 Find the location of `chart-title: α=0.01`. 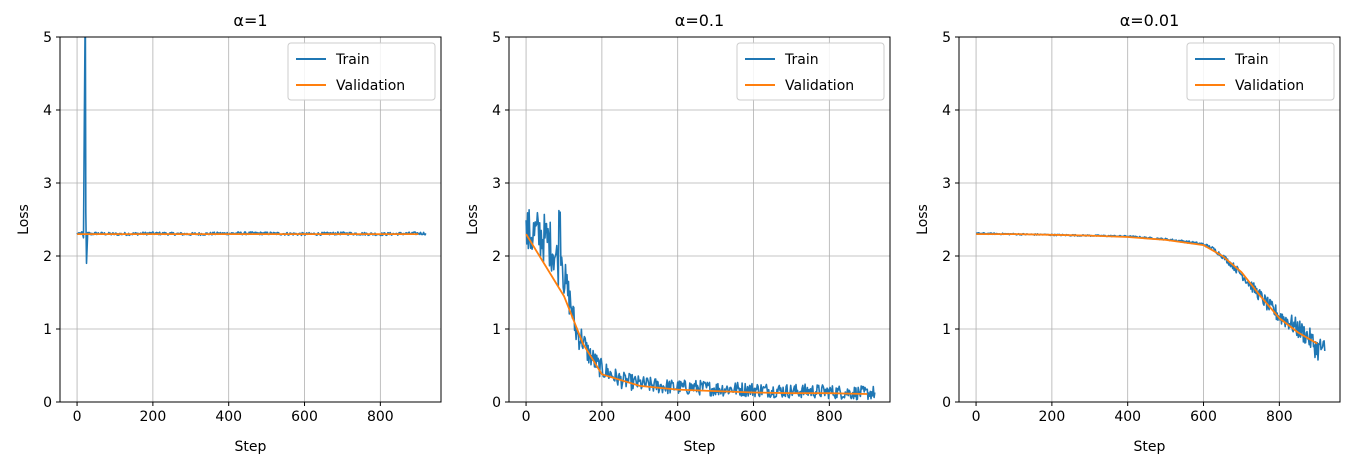

chart-title: α=0.01 is located at coordinates (1150, 20).